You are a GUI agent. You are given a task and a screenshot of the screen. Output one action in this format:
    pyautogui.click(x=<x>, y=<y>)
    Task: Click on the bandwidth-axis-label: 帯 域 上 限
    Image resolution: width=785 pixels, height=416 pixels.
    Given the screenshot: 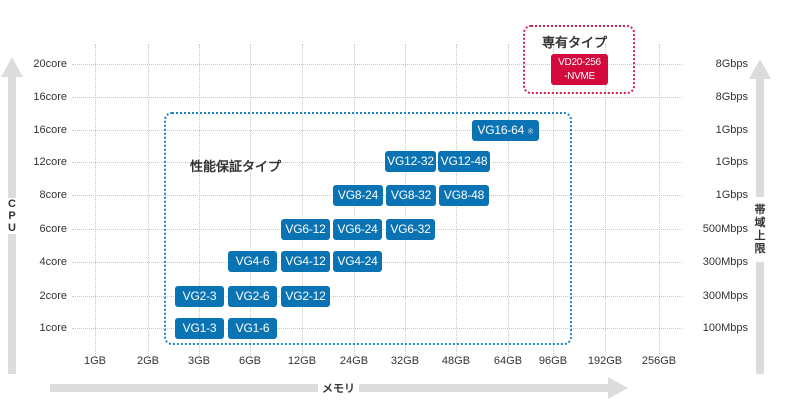 What is the action you would take?
    pyautogui.click(x=760, y=230)
    